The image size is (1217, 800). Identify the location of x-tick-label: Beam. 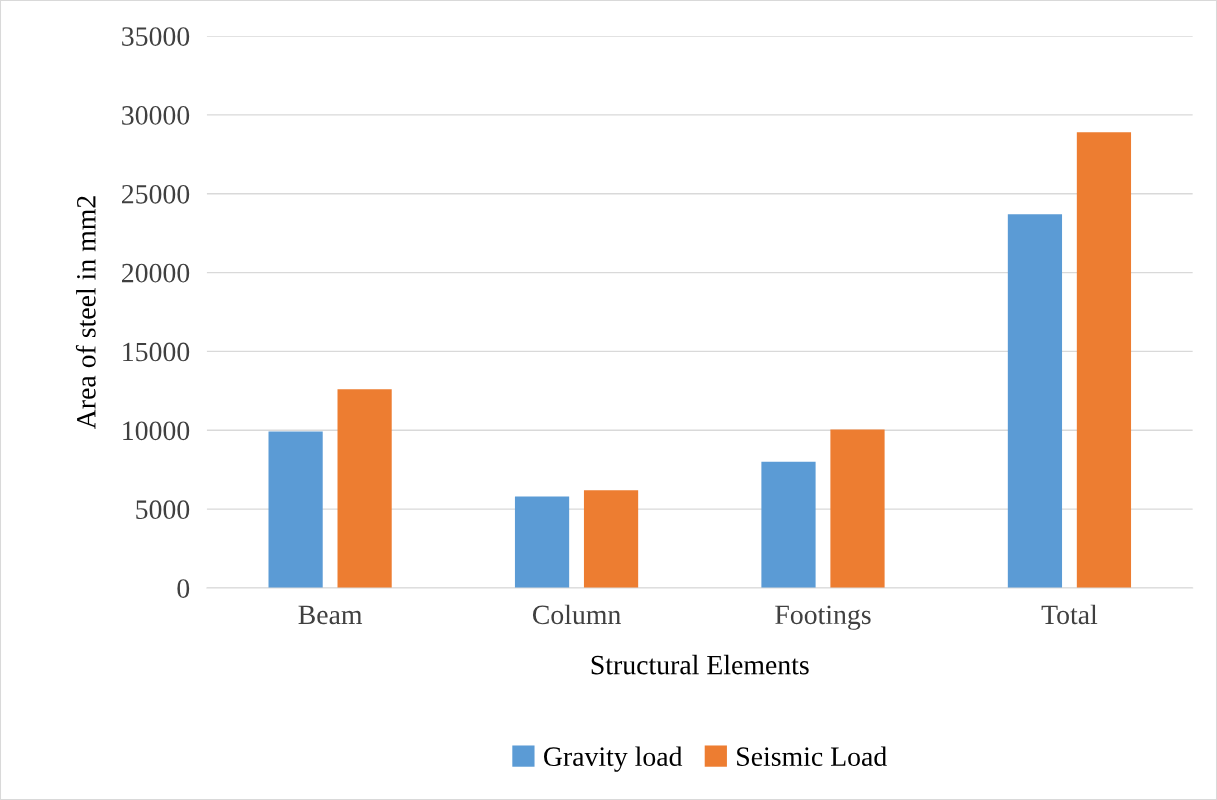
(330, 615).